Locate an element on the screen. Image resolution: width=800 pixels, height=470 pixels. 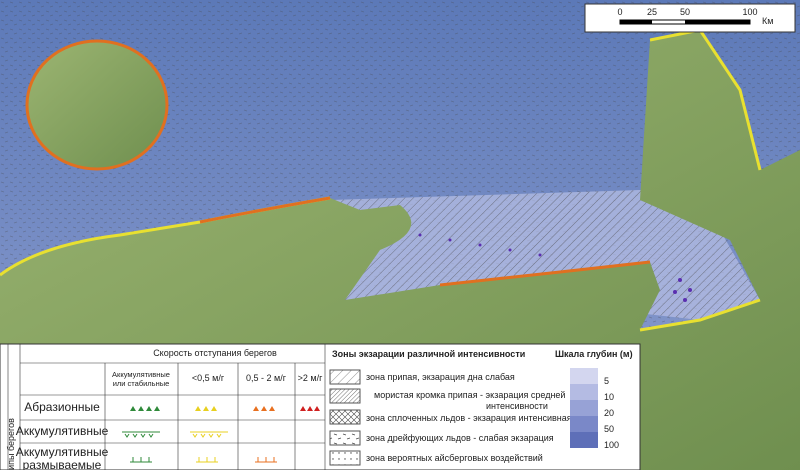
zone-label: зона дрейфующих льдов - слабая экзарация is located at coordinates (460, 438).